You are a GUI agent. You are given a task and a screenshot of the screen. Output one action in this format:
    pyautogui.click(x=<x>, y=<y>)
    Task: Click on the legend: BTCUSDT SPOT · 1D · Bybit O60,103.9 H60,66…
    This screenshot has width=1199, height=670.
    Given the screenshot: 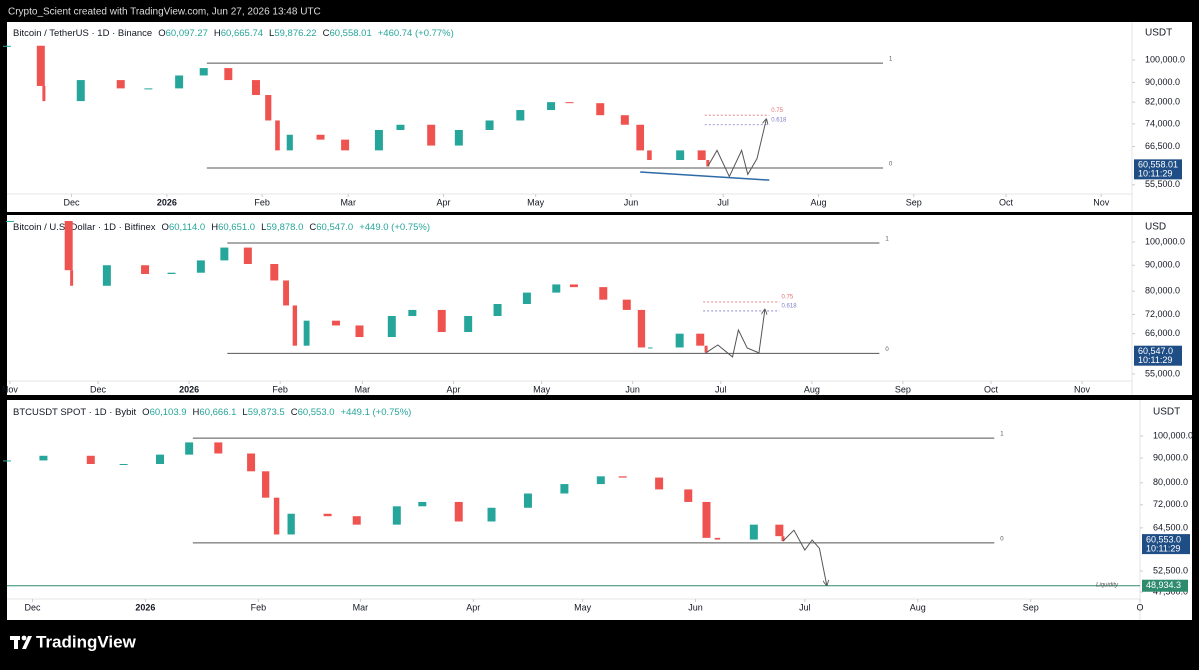 What is the action you would take?
    pyautogui.click(x=212, y=412)
    